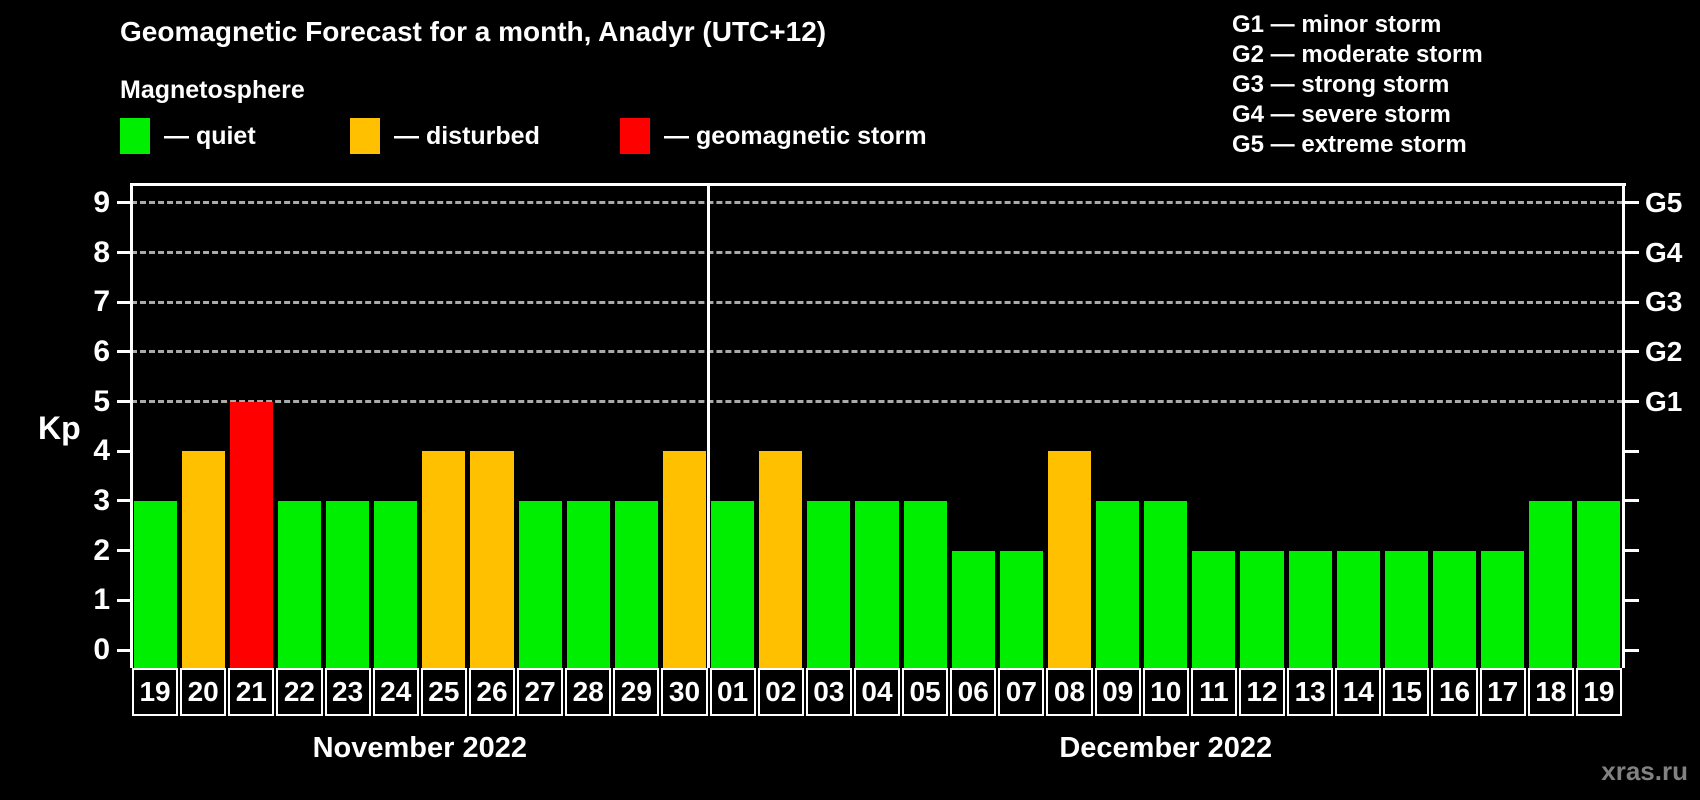  What do you see at coordinates (445, 136) in the screenshot?
I see `legend-item-disturbed: — disturbed` at bounding box center [445, 136].